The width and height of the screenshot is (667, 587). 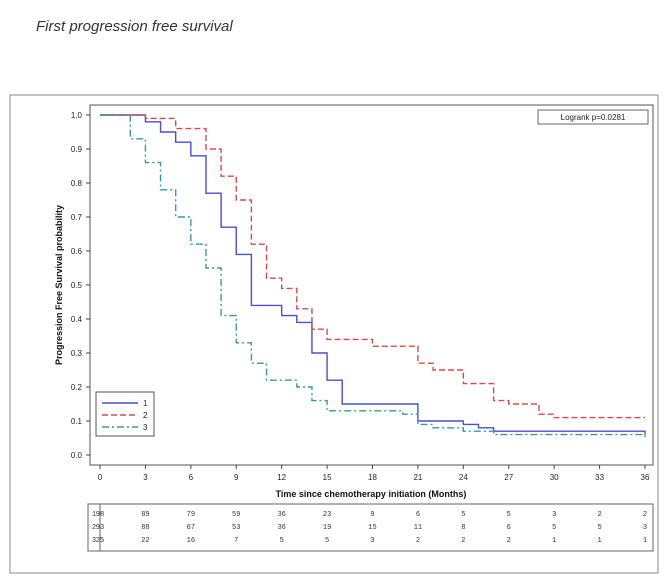 I want to click on at-risk-table, so click(x=370, y=527).